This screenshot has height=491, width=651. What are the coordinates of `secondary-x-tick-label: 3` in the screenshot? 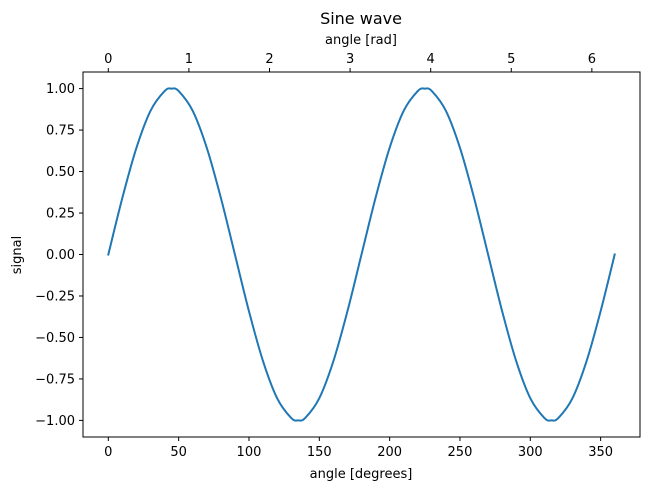 It's located at (350, 59).